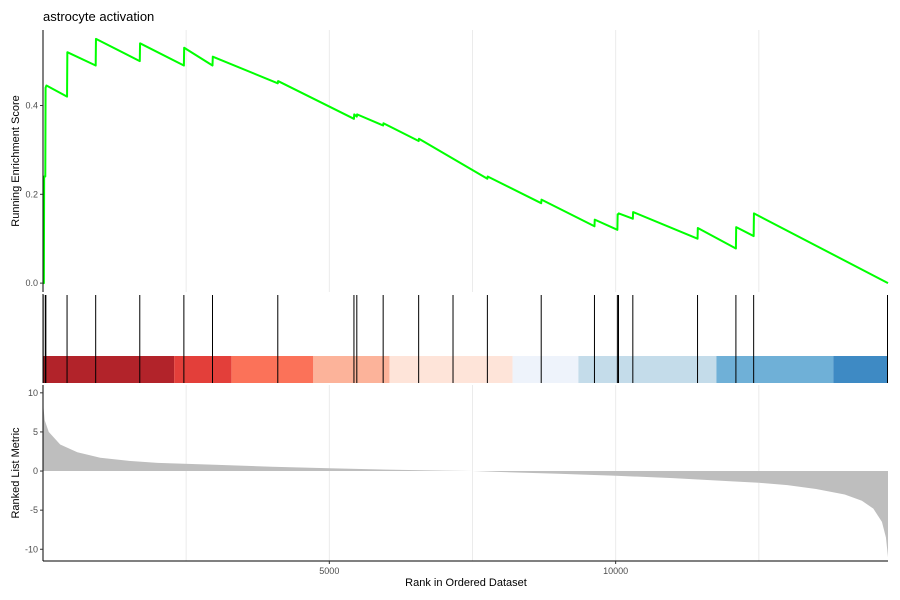  Describe the element at coordinates (465, 338) in the screenshot. I see `gene-hits-panel` at that location.